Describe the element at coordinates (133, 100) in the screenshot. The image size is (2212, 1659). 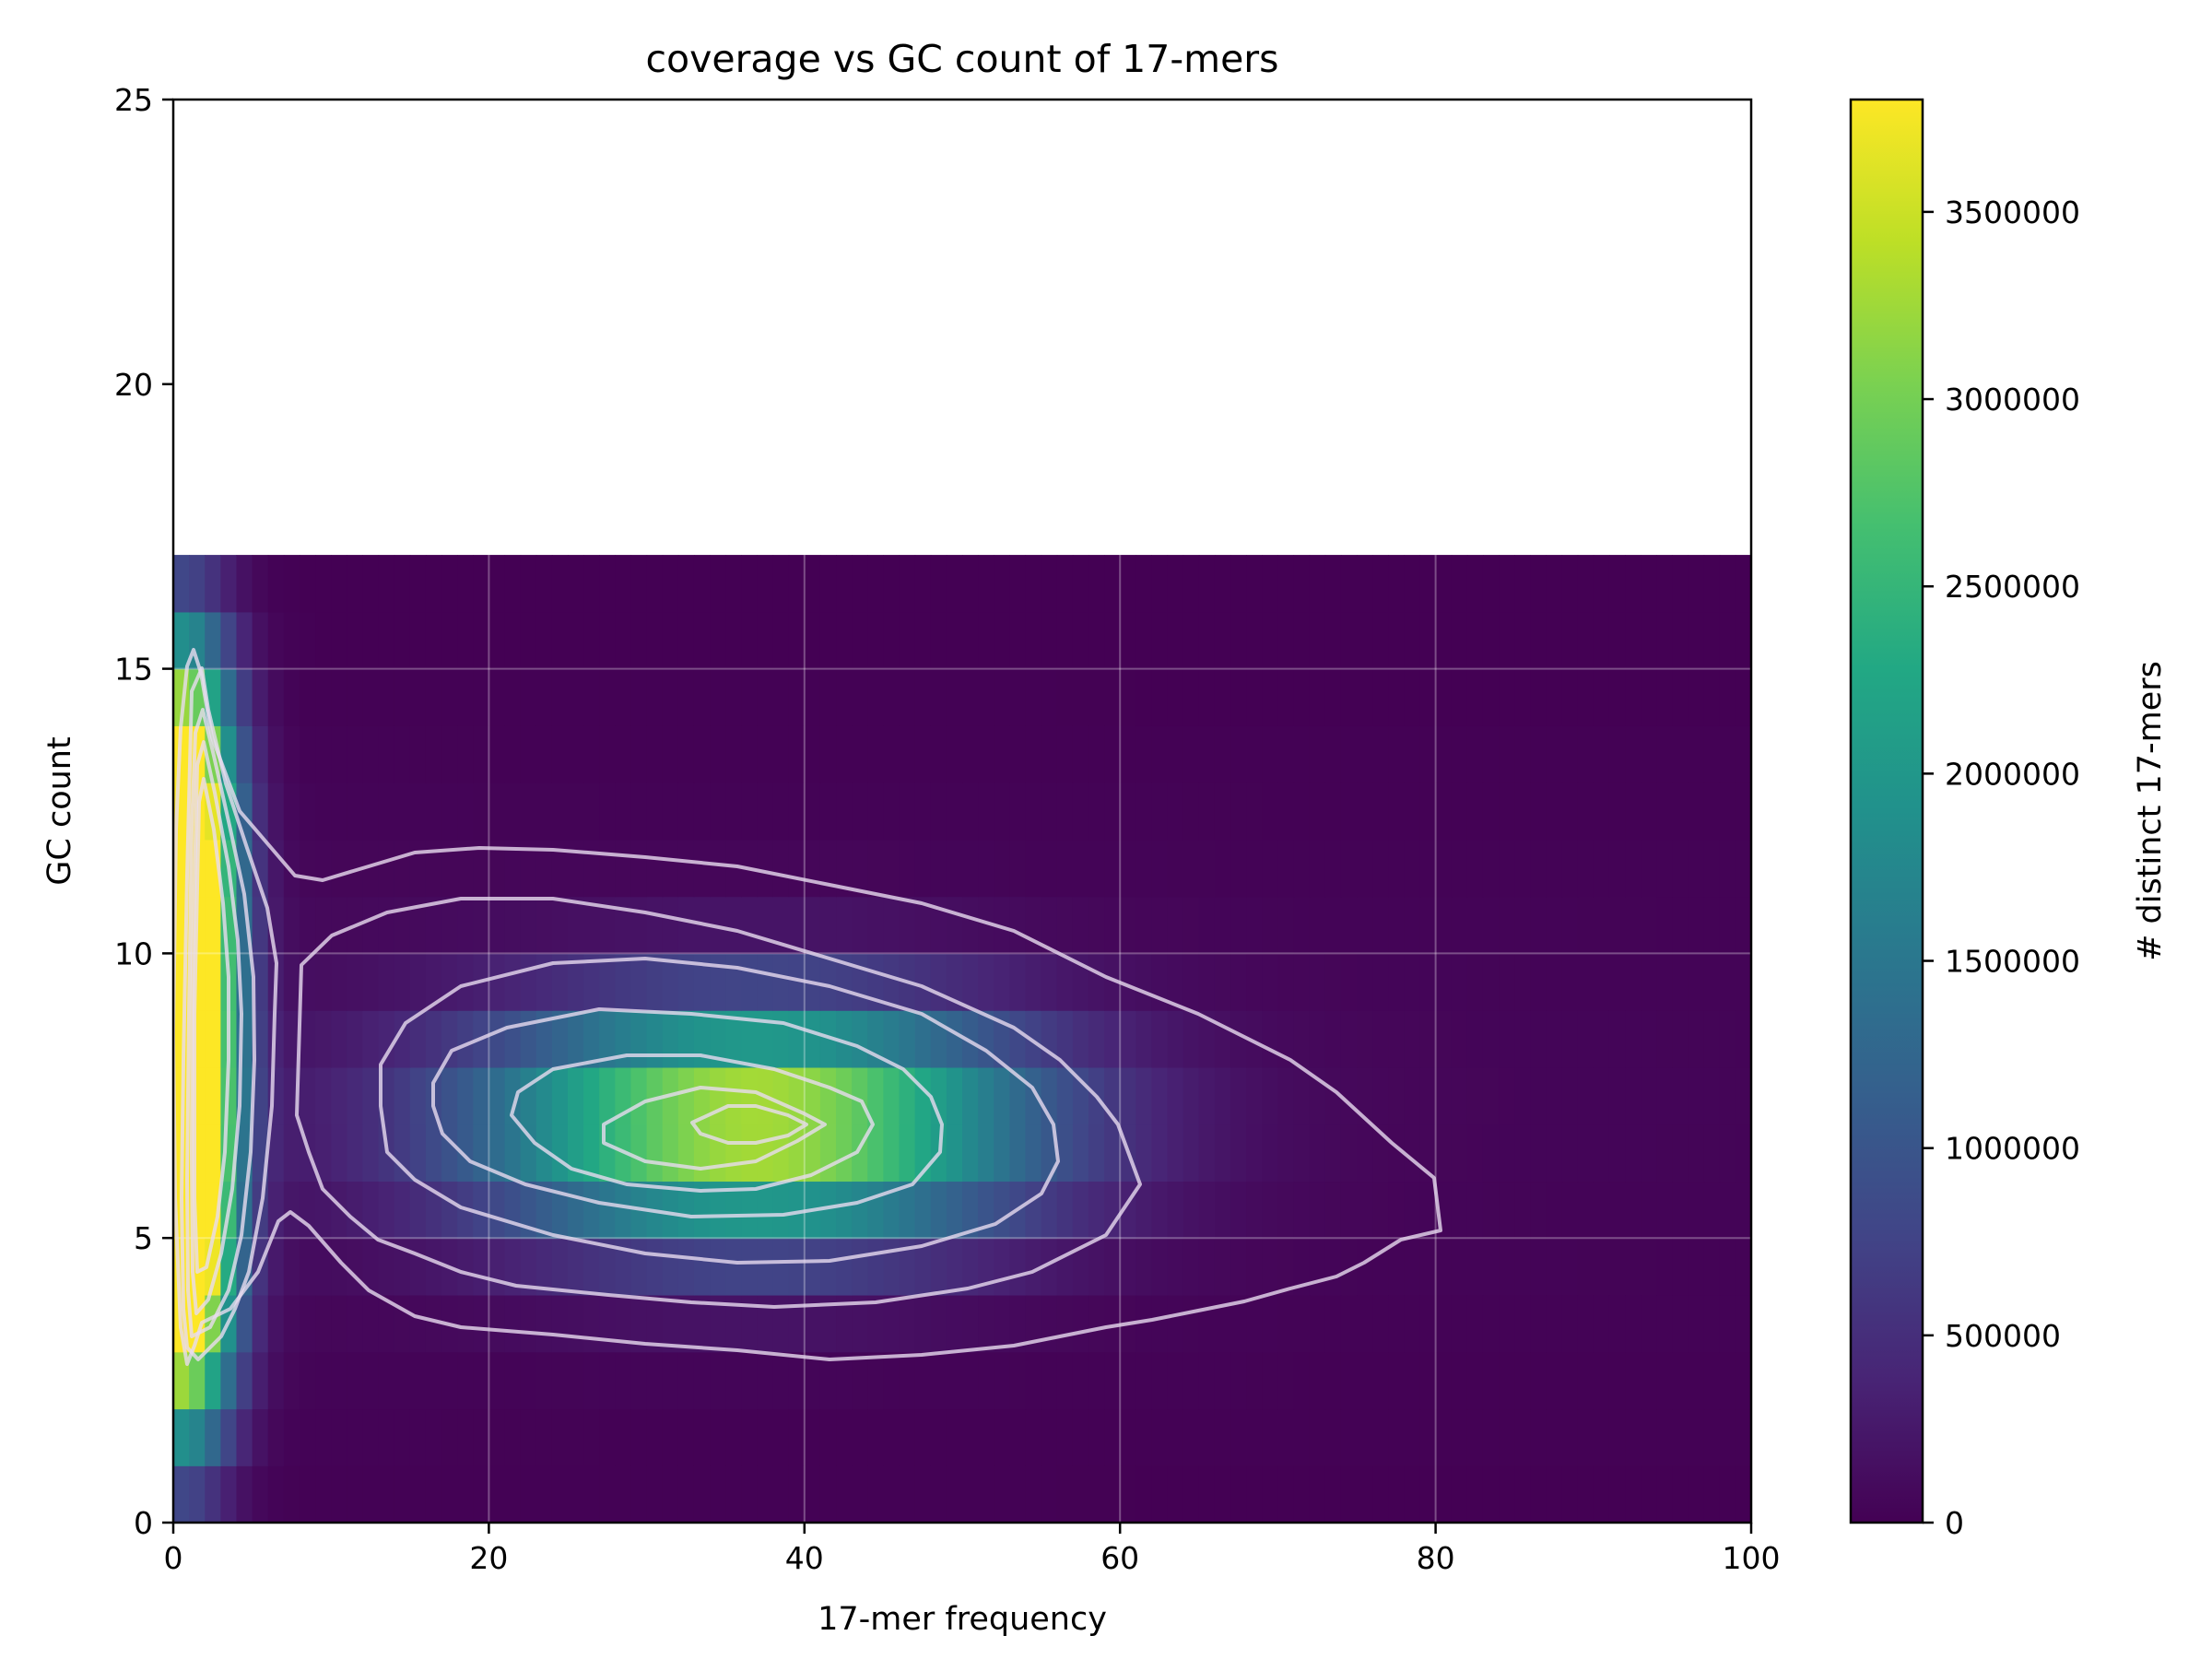
I see `y-tick-label: 25` at that location.